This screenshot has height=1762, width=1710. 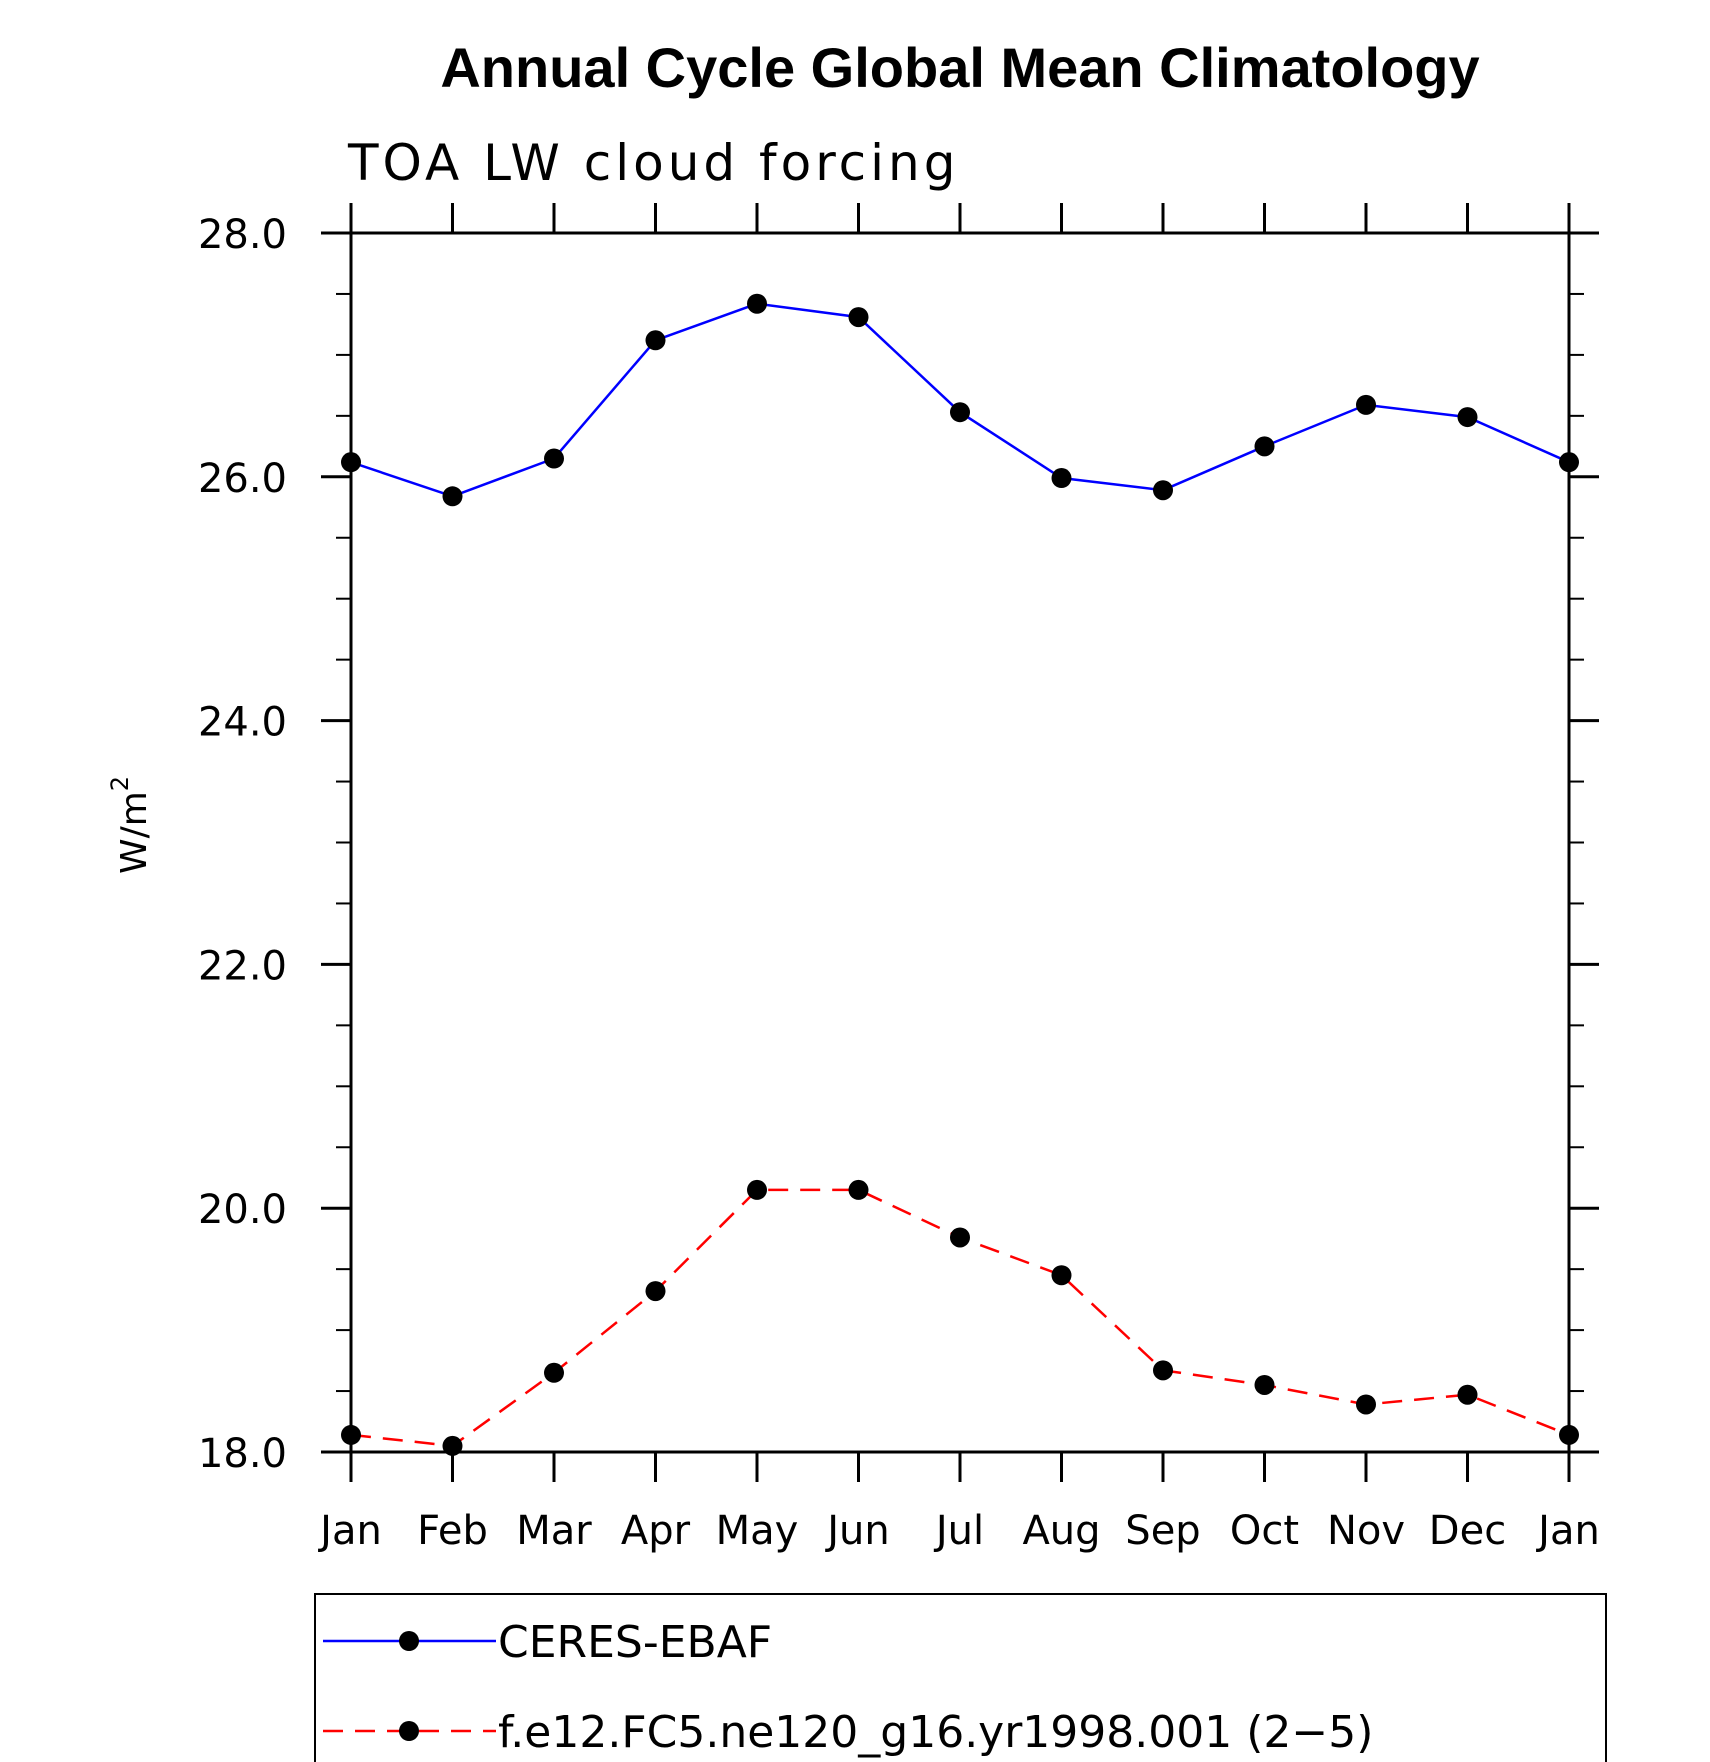 I want to click on y-tick-label: 26.0, so click(x=242, y=479).